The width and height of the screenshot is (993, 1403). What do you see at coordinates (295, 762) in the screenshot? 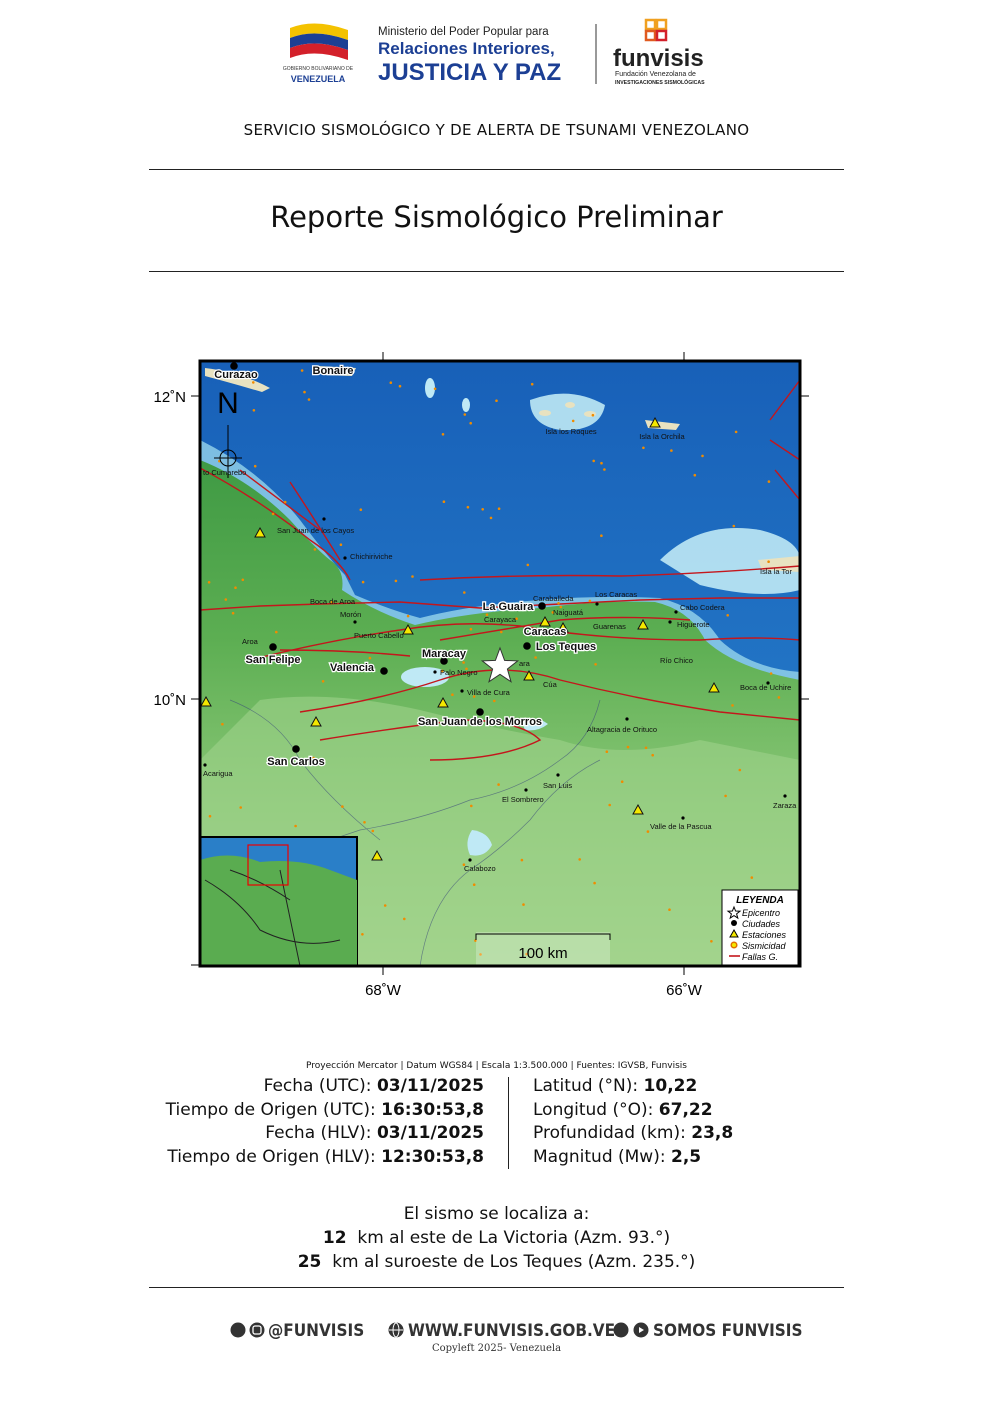
I see `place-label: San Carlos` at bounding box center [295, 762].